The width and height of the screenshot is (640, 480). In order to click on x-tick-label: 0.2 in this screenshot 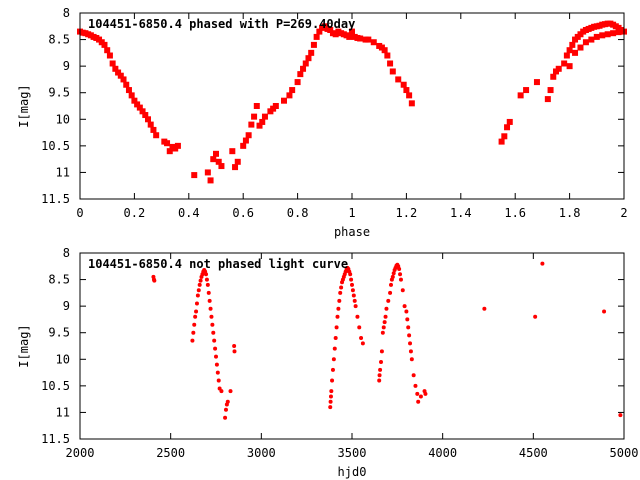, I will do `click(135, 213)`.